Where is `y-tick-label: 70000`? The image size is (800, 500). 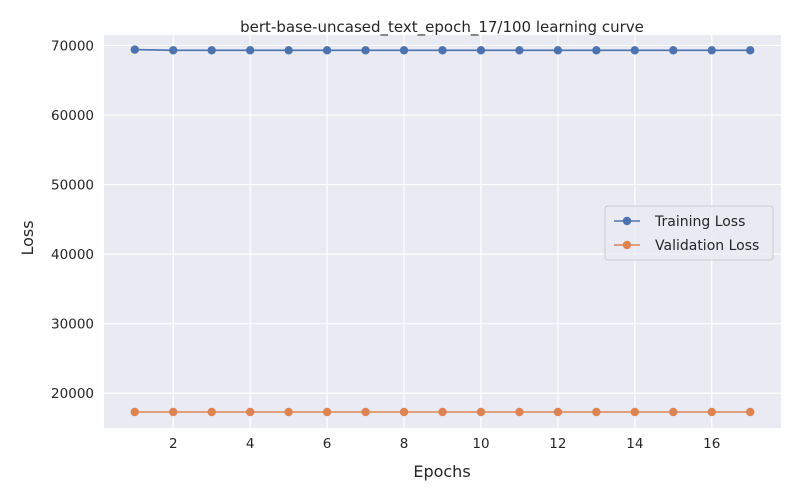
y-tick-label: 70000 is located at coordinates (72, 46).